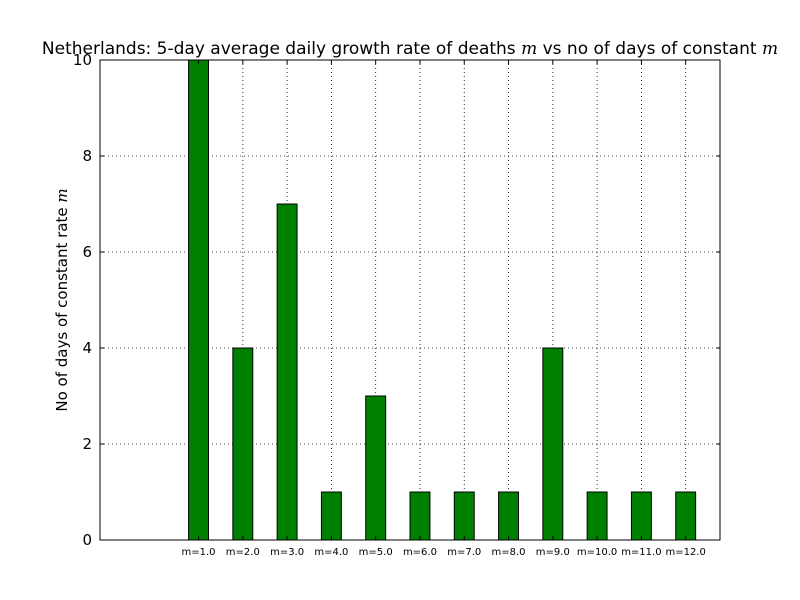 This screenshot has width=800, height=600. Describe the element at coordinates (62, 309) in the screenshot. I see `y-axis-label-text: No of days of constant rate` at that location.